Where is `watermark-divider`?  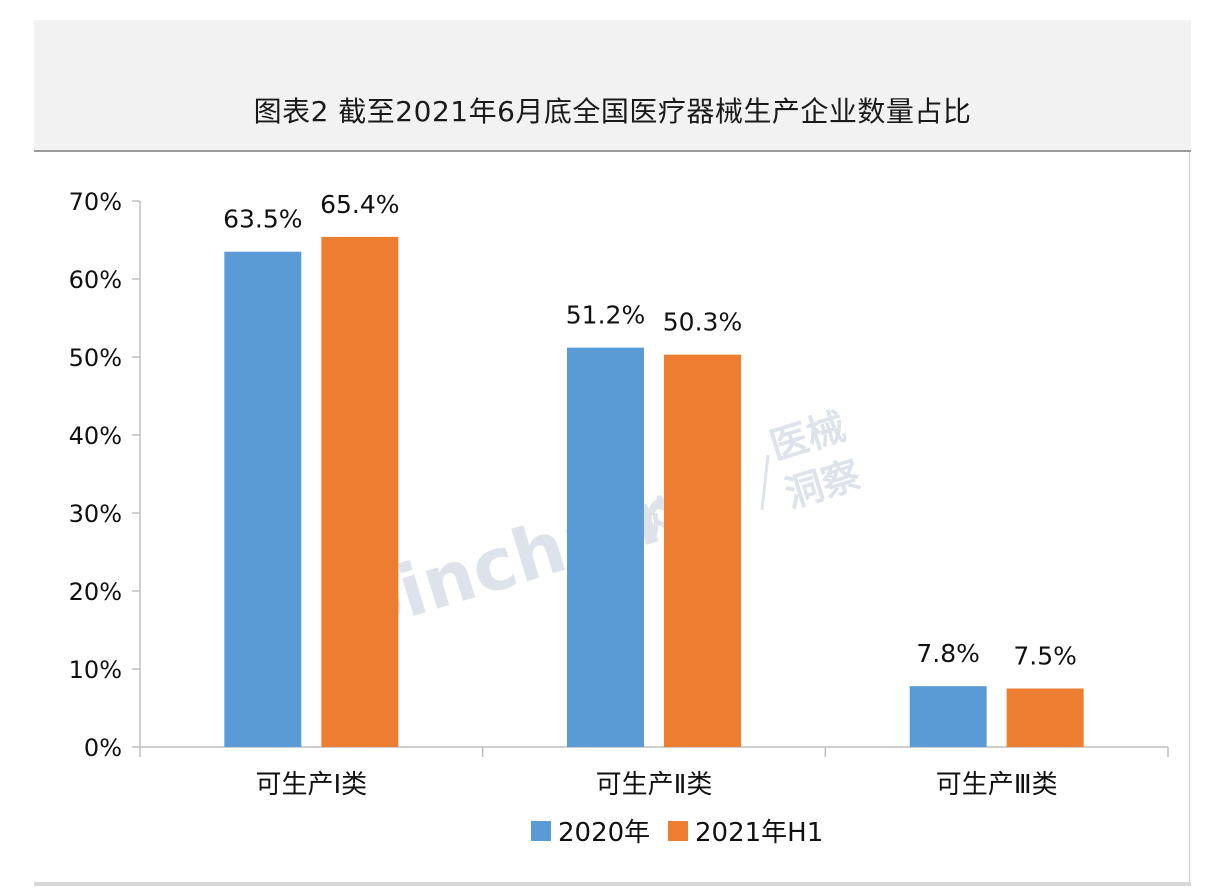
watermark-divider is located at coordinates (765, 482).